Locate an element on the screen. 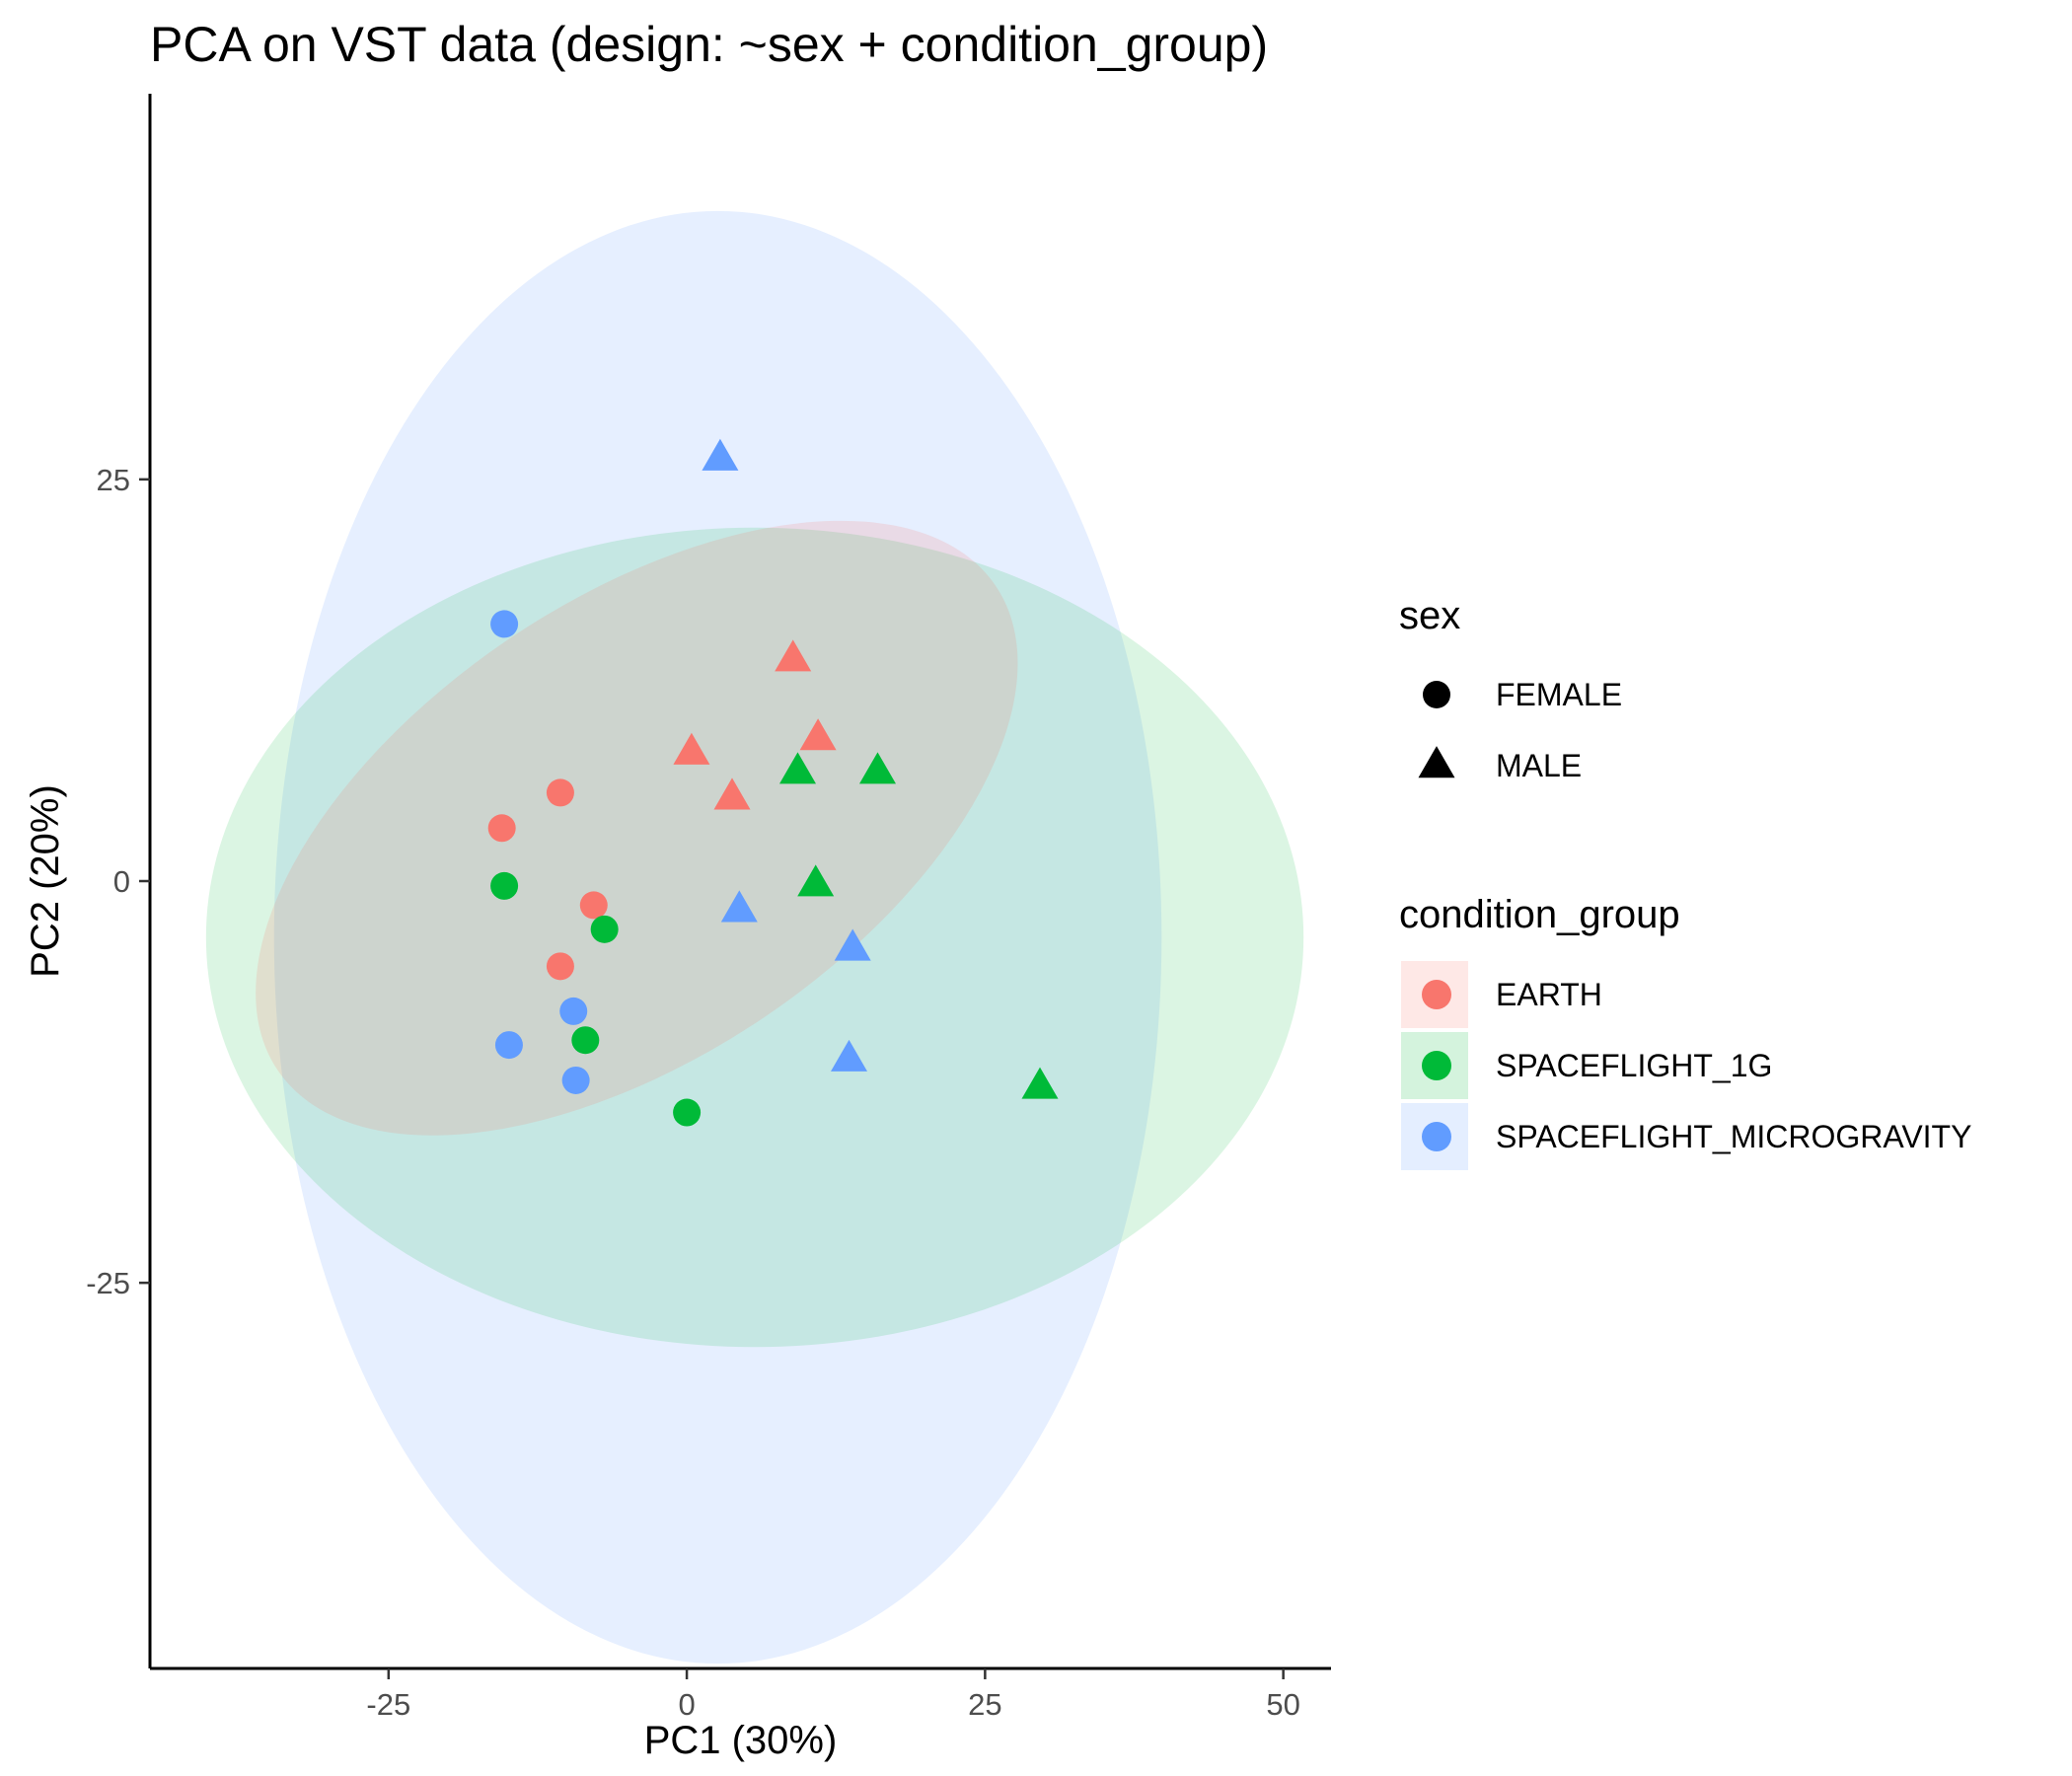 The image size is (2072, 1776). x-axis-title: PC1 (30%) is located at coordinates (741, 1741).